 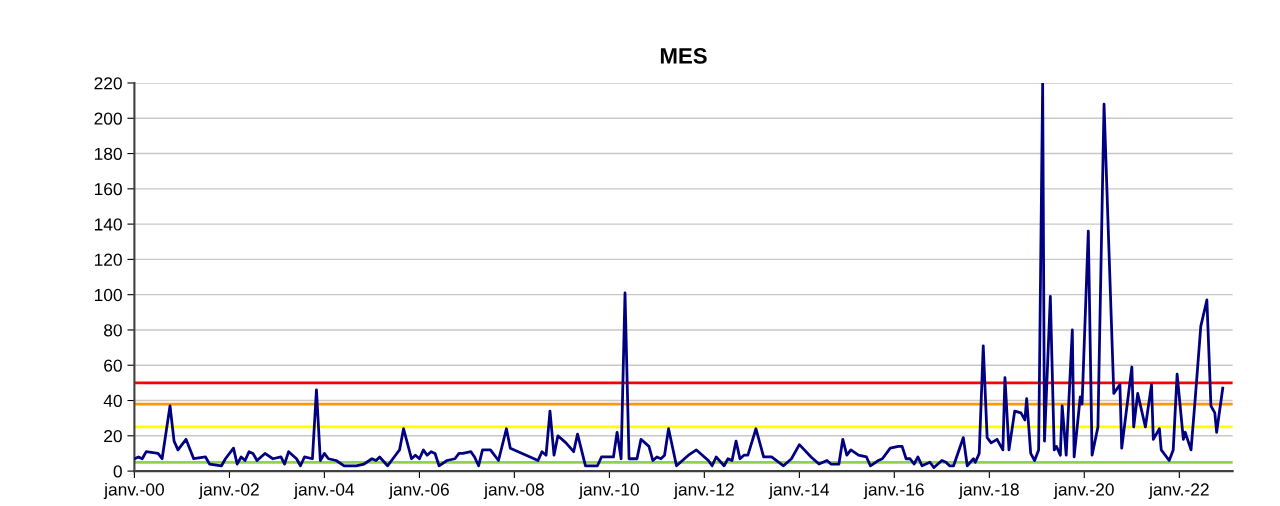 I want to click on y-tick-label: 80, so click(x=113, y=330).